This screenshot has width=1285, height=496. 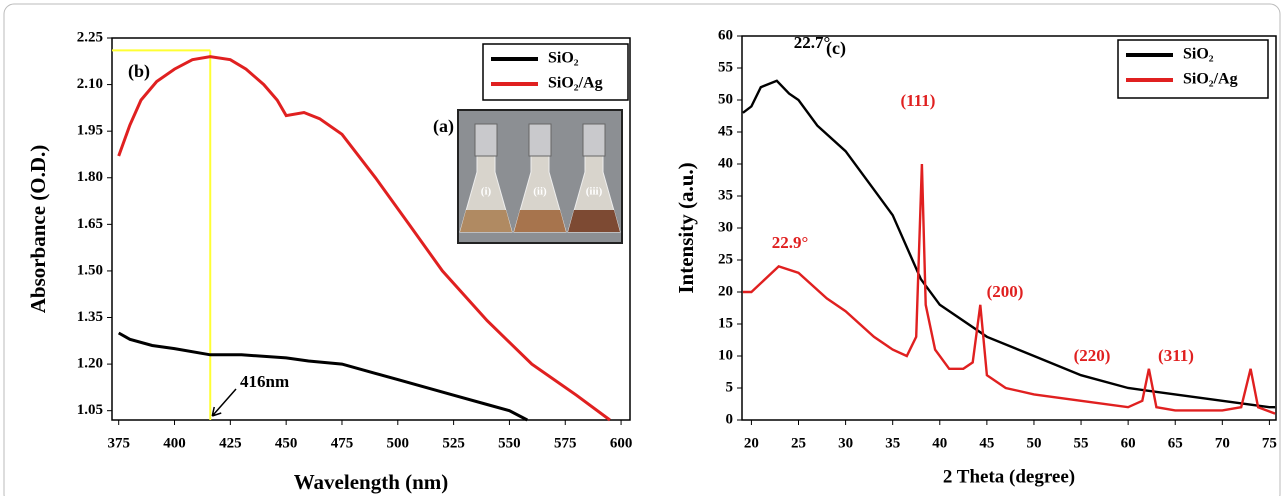 I want to click on peak-label: (111), so click(x=918, y=100).